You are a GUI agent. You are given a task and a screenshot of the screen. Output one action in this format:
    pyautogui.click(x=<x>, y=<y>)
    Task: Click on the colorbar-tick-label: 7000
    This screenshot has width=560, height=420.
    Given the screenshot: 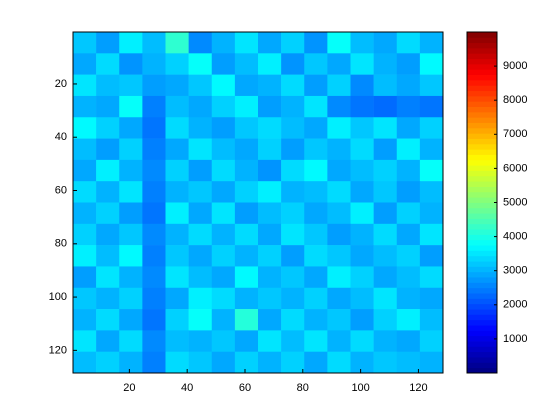 What is the action you would take?
    pyautogui.click(x=515, y=134)
    